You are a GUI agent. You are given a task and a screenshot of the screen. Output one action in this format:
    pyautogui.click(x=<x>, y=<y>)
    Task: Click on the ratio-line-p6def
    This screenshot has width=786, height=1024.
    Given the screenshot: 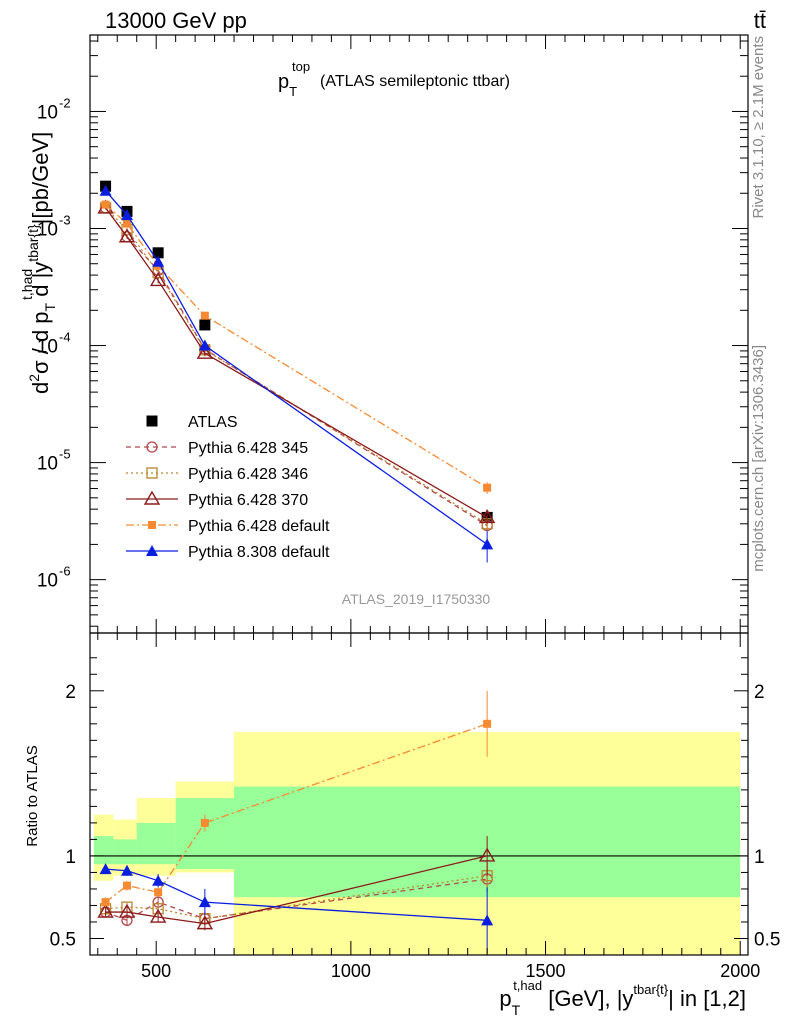 What is the action you would take?
    pyautogui.click(x=296, y=813)
    